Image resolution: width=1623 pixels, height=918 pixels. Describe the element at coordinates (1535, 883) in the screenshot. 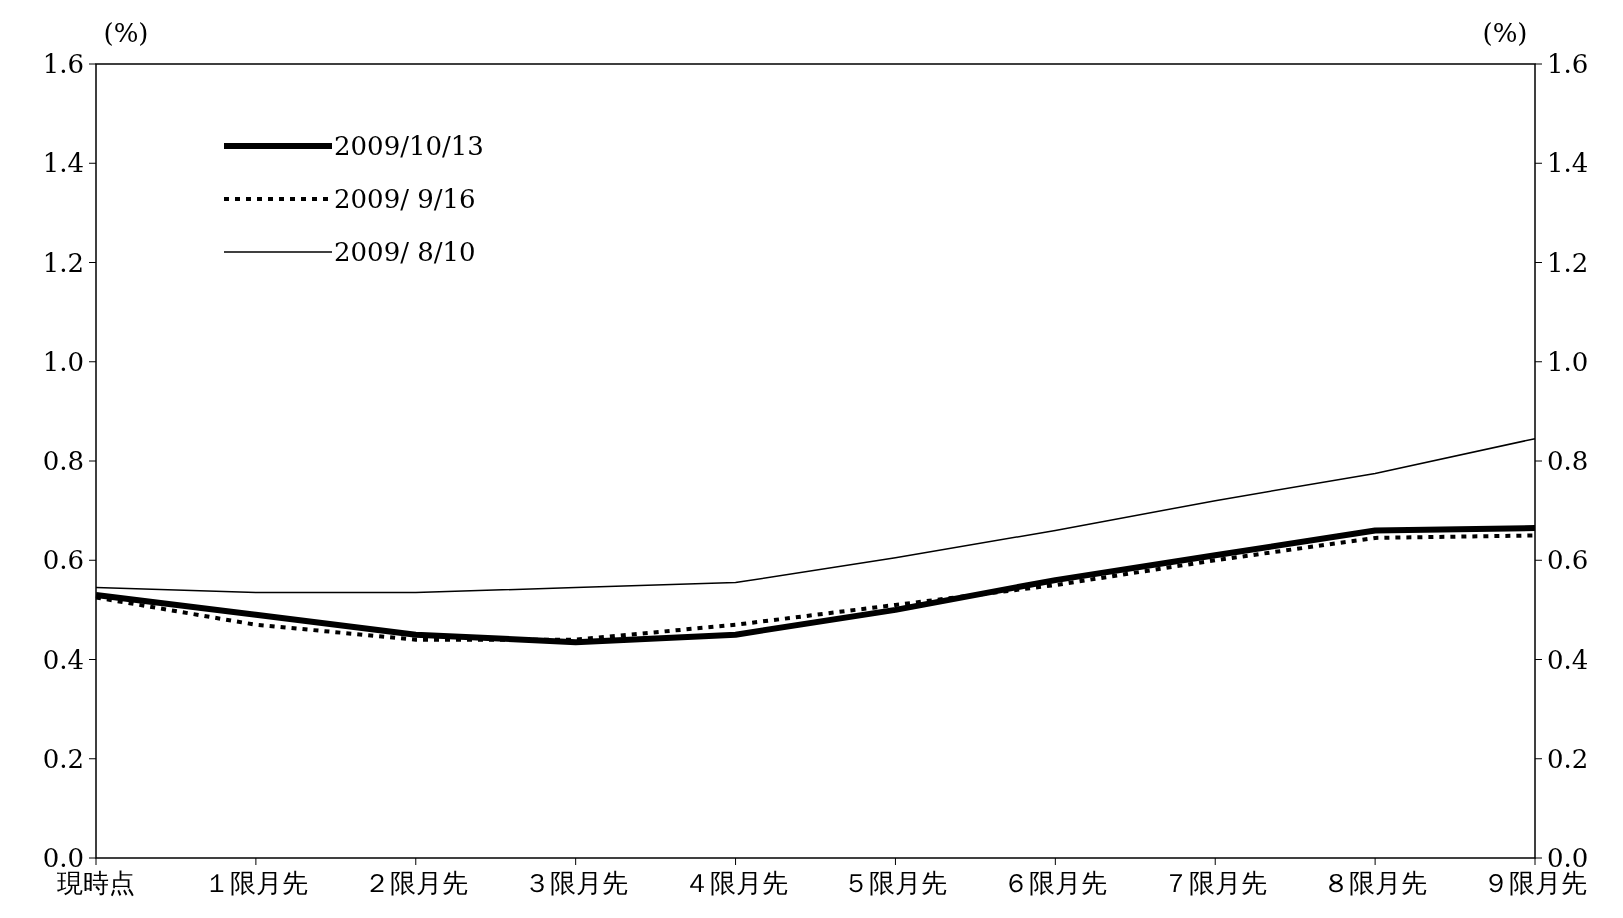

I see `x-tick-label: ９限月先` at that location.